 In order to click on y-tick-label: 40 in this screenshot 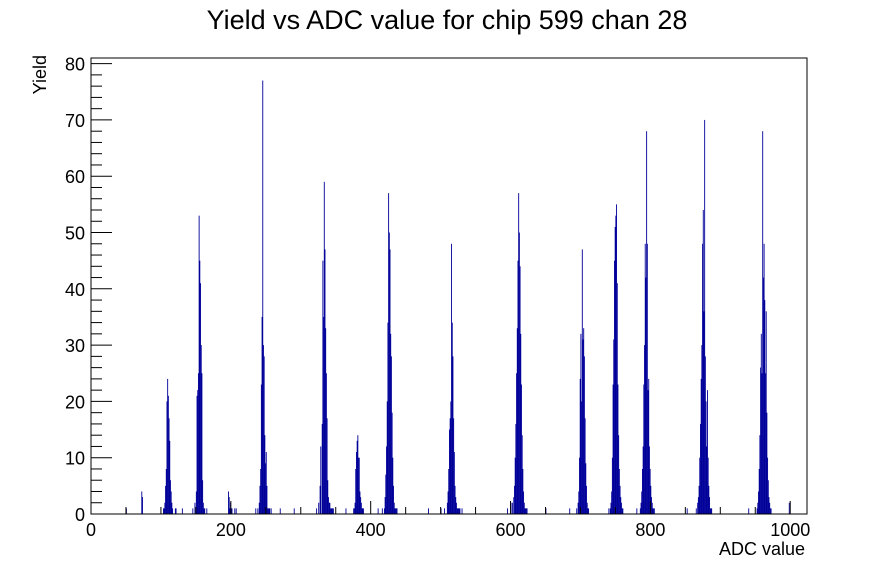, I will do `click(75, 290)`.